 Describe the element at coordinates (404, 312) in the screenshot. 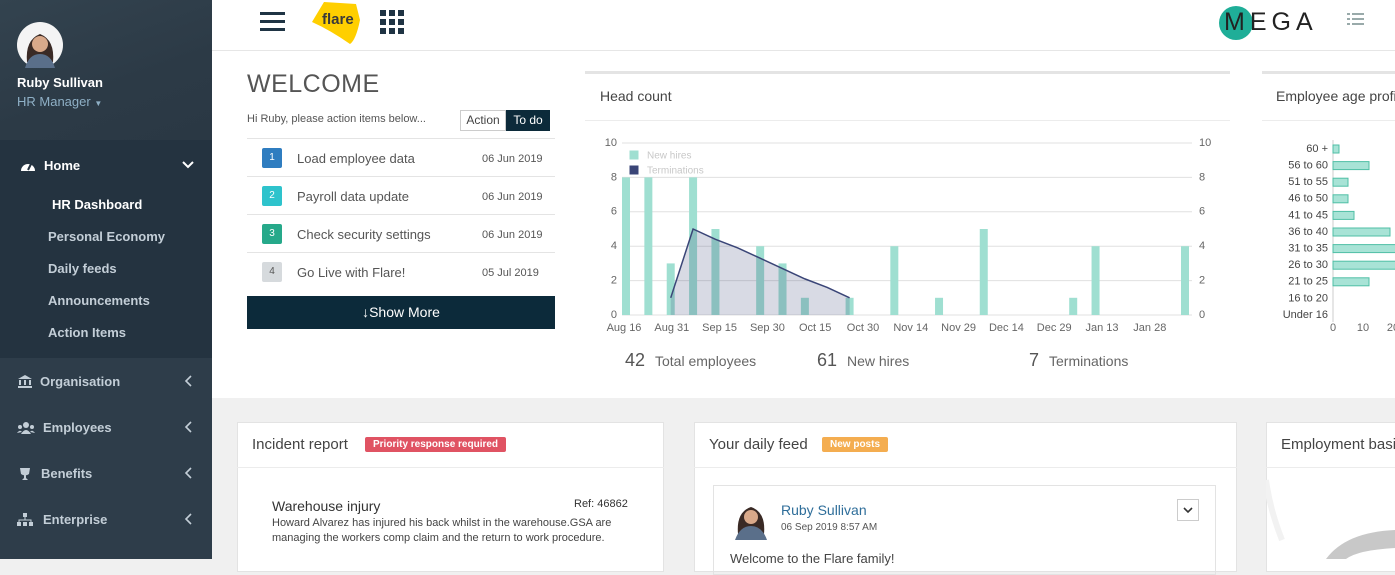

I see `show-more-text: Show More` at that location.